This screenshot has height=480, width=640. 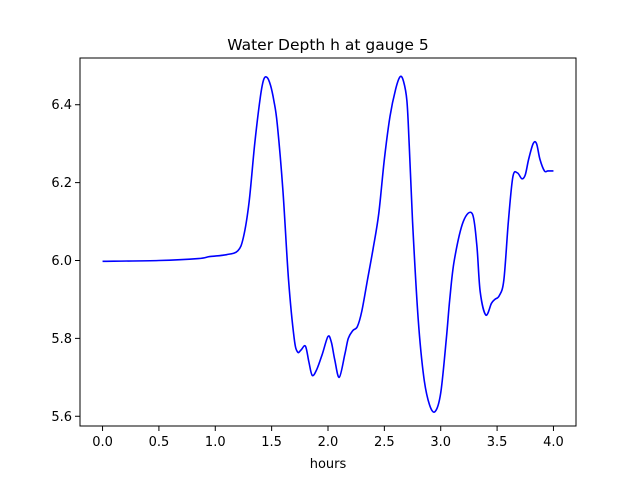 I want to click on x-tick-label: 4.0, so click(x=553, y=442).